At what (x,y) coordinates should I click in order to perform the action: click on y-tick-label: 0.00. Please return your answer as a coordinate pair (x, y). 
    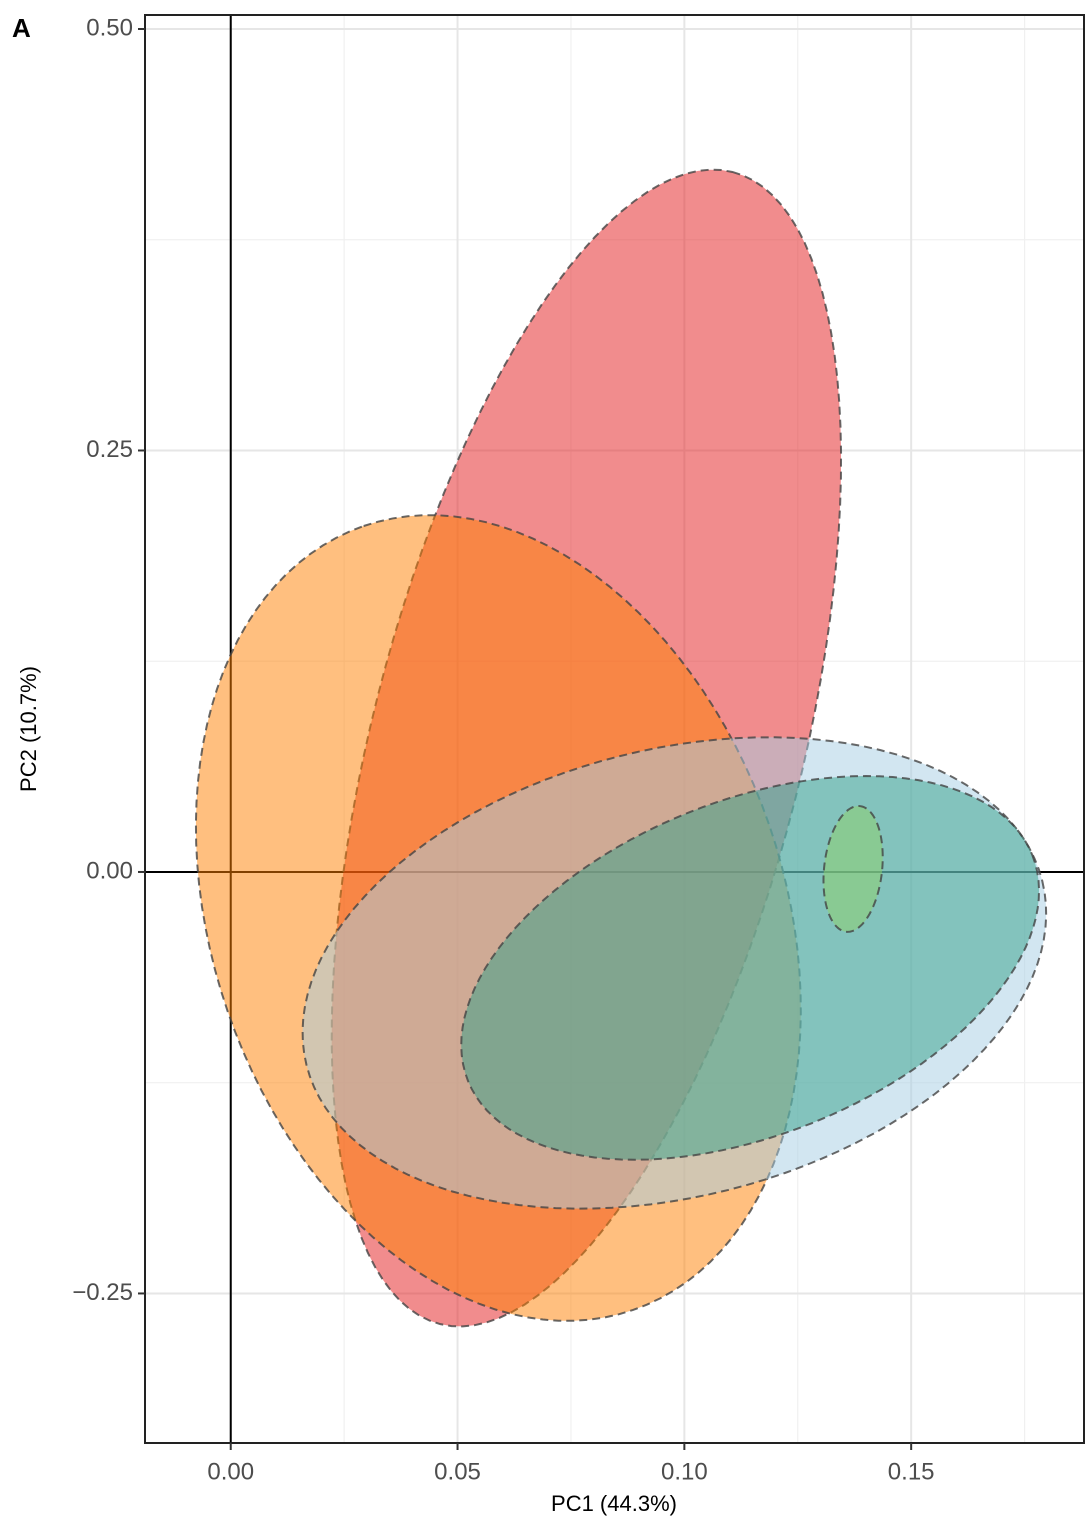
    Looking at the image, I should click on (109, 870).